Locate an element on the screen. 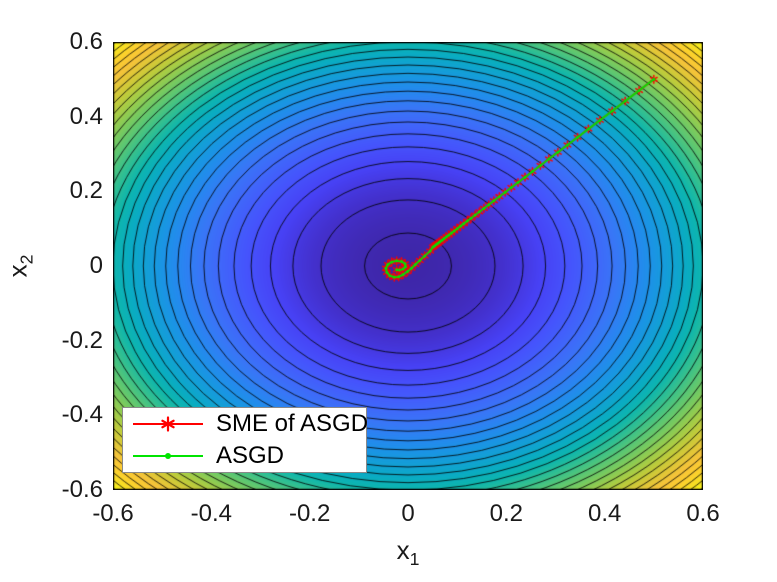  y-axis-label: x2 is located at coordinates (19, 266).